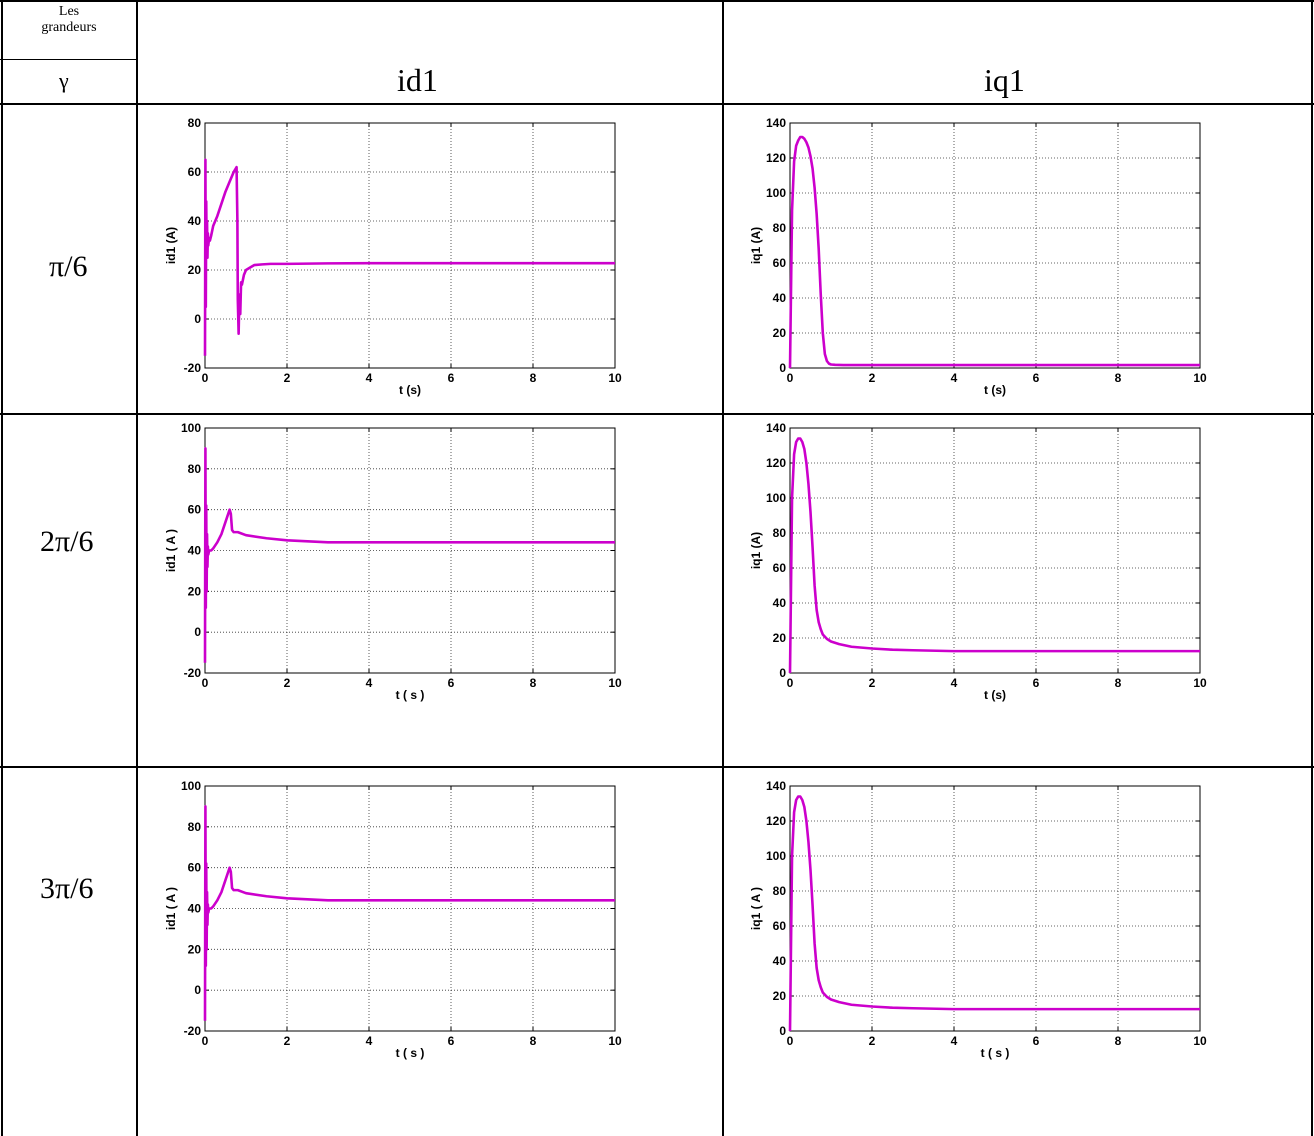 The width and height of the screenshot is (1314, 1136). Describe the element at coordinates (69, 59) in the screenshot. I see `header-split-line` at that location.